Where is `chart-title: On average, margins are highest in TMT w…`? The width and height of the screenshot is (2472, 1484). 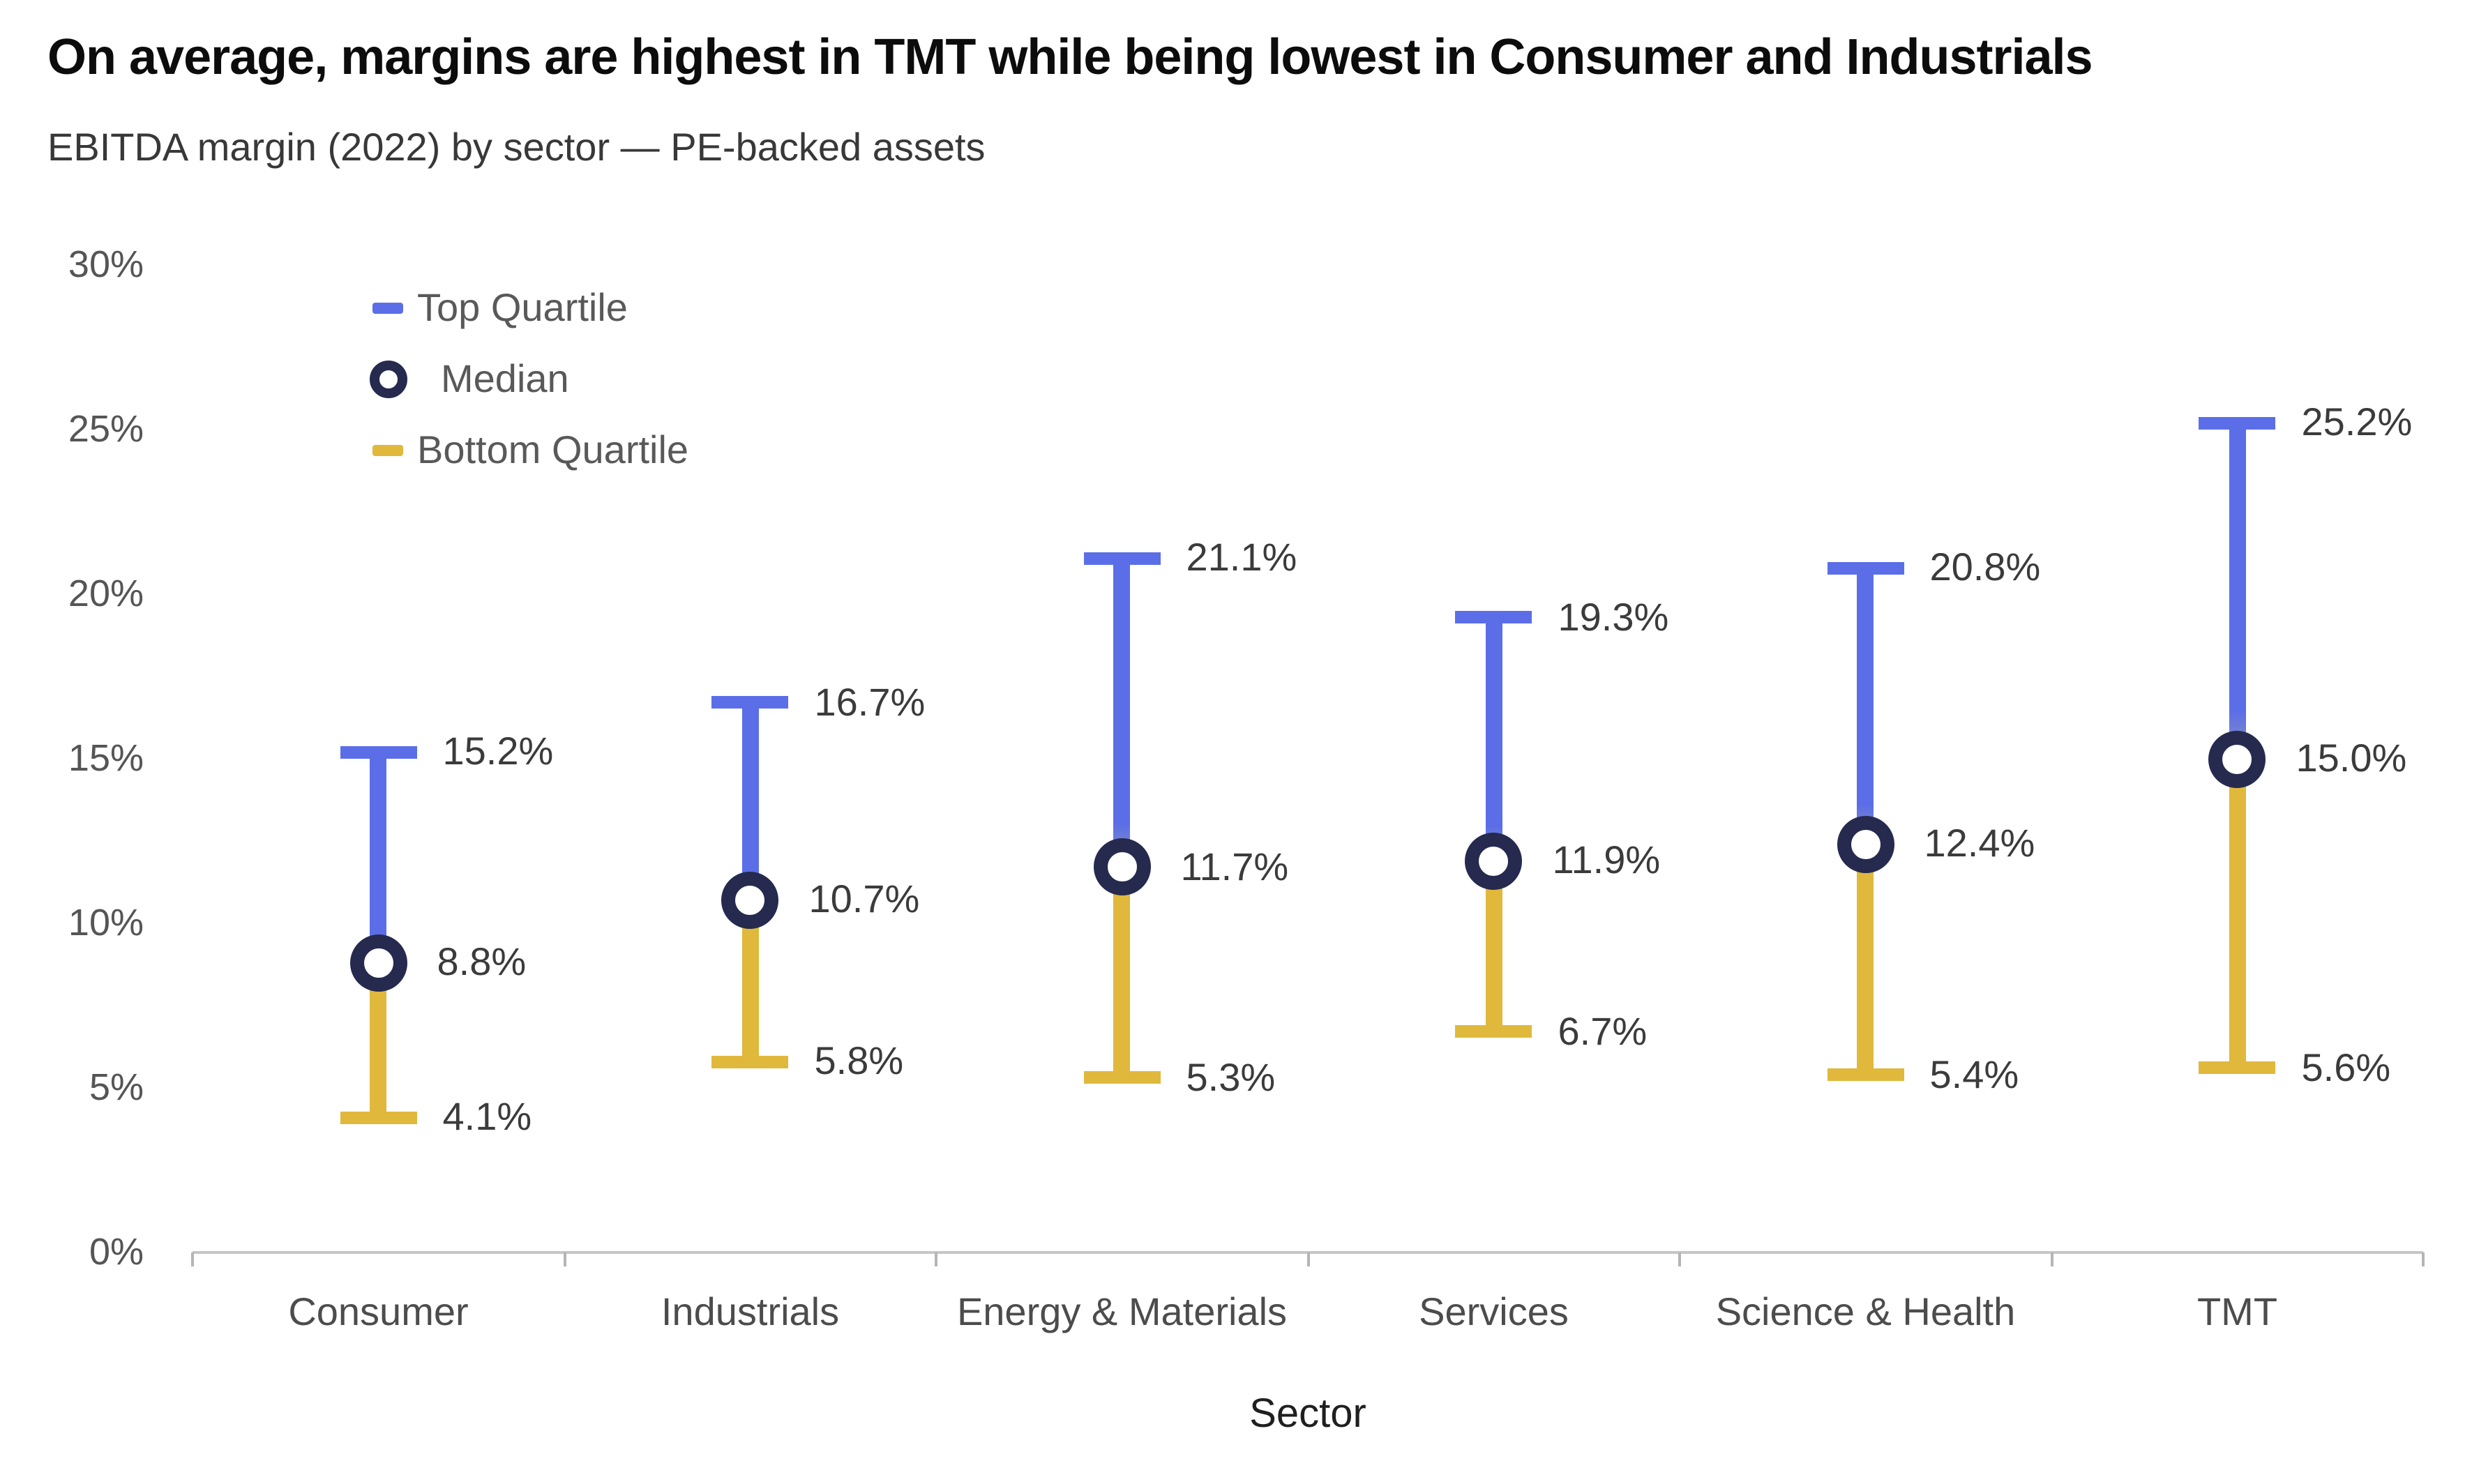
chart-title: On average, margins are highest in TMT w… is located at coordinates (1070, 56).